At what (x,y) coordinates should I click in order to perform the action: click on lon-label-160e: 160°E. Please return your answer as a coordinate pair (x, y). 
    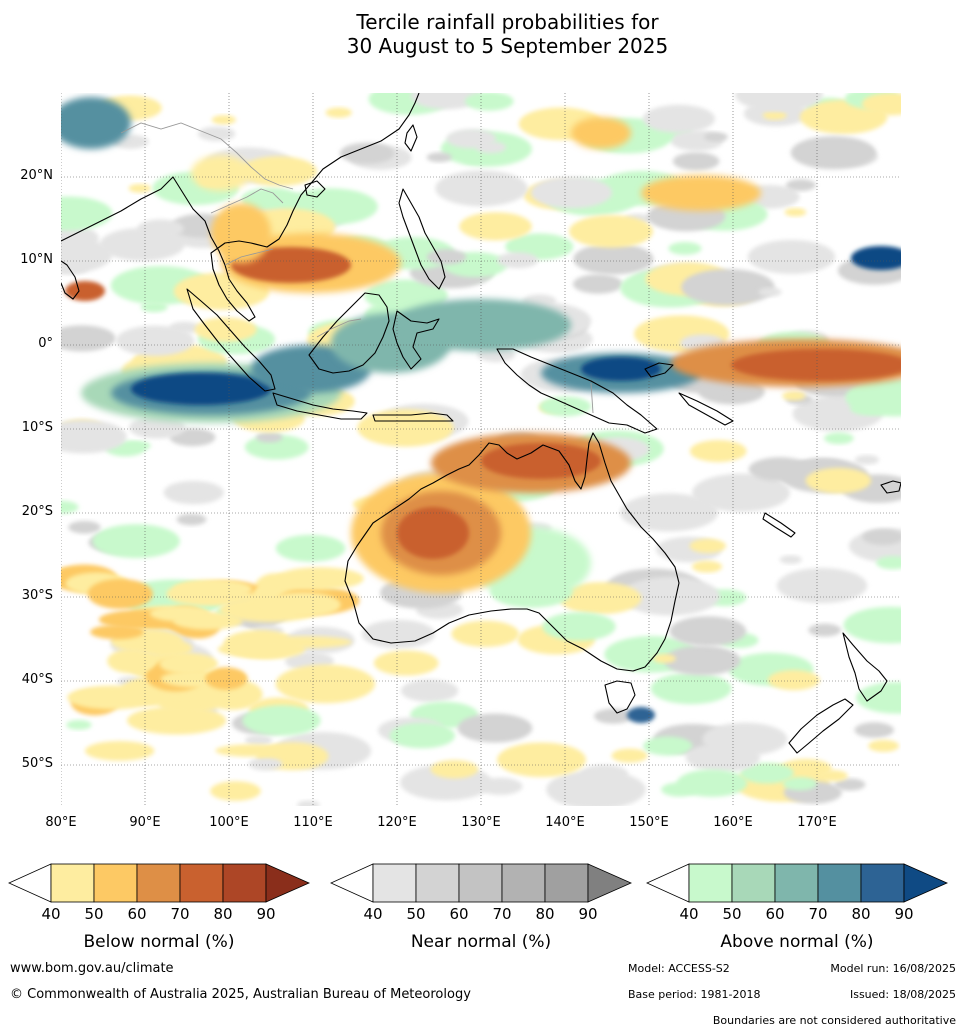
    Looking at the image, I should click on (733, 822).